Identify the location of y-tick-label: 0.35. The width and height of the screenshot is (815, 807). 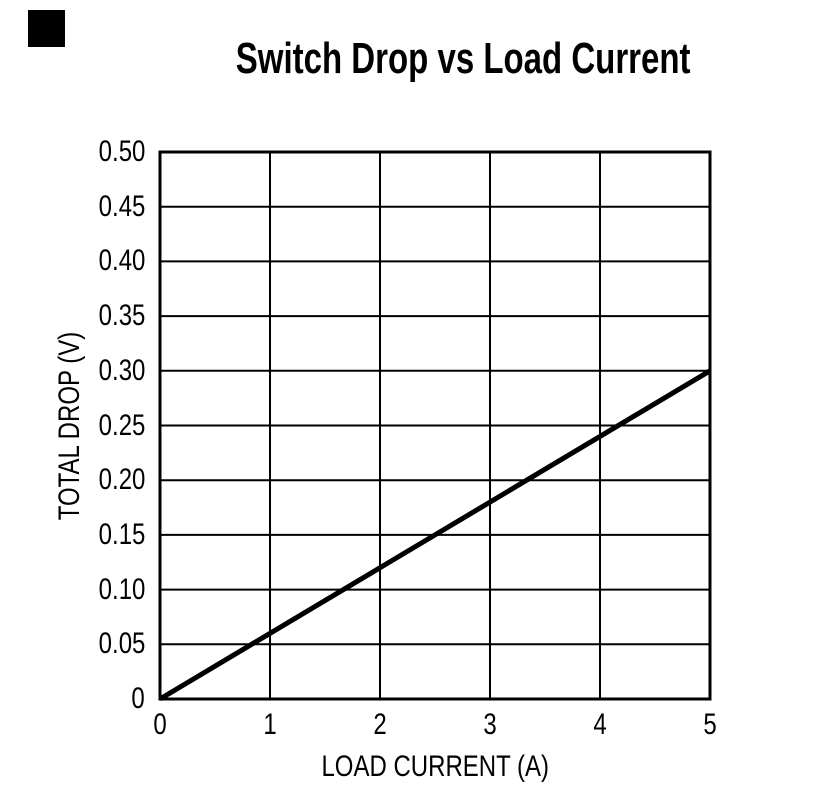
(121, 316).